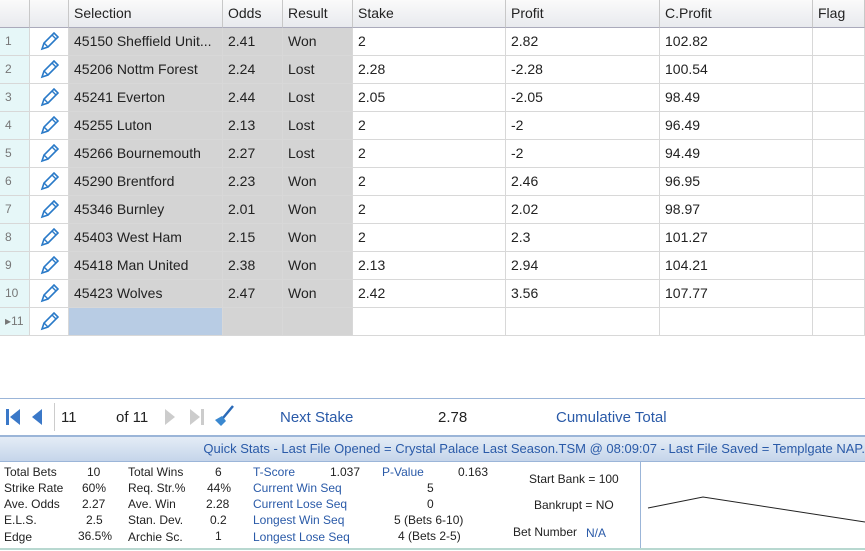 The image size is (865, 551). I want to click on cprofit-cell, so click(736, 322).